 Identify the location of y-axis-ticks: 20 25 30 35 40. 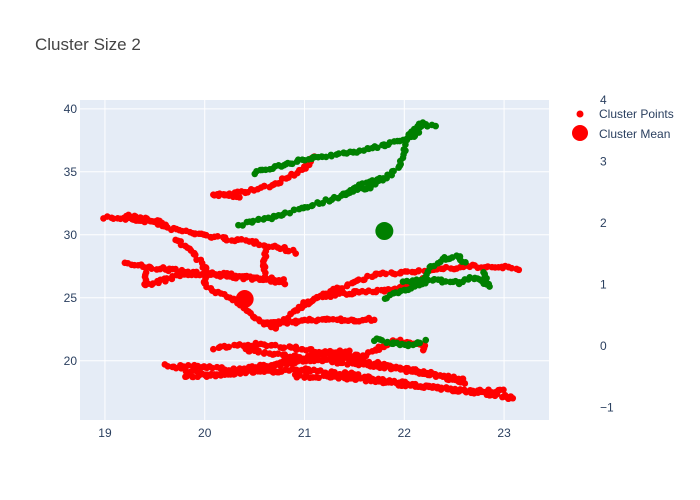
(71, 235).